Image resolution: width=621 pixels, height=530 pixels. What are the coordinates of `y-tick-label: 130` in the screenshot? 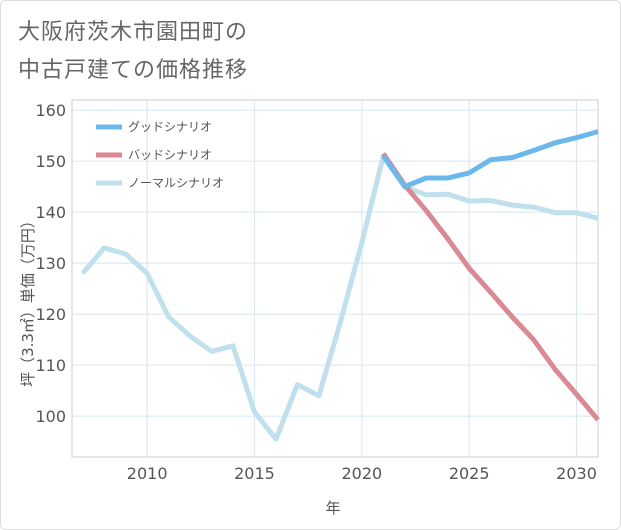 It's located at (50, 263).